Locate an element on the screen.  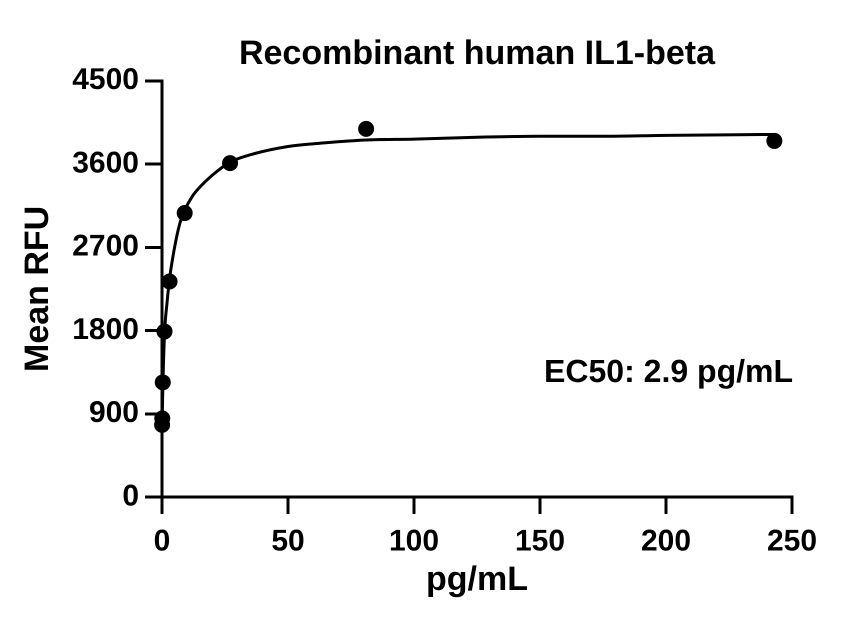
y-tick-label: 1800 is located at coordinates (105, 329).